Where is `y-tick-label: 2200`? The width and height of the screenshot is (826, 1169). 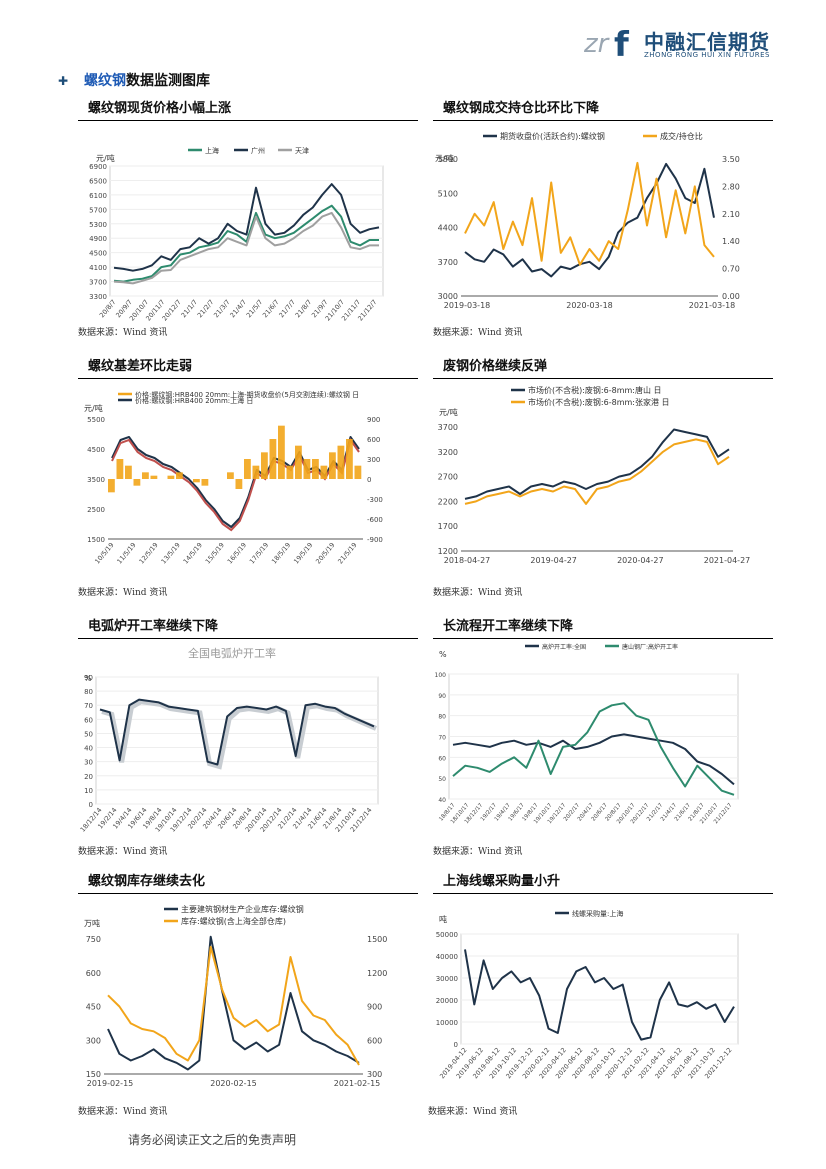
y-tick-label: 2200 is located at coordinates (448, 501).